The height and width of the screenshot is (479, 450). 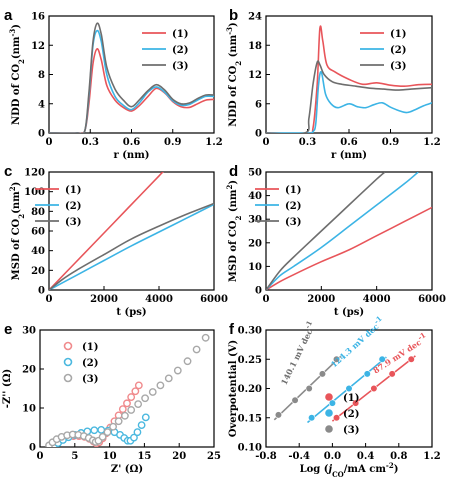 What do you see at coordinates (104, 299) in the screenshot?
I see `x-tick-label: 2000` at bounding box center [104, 299].